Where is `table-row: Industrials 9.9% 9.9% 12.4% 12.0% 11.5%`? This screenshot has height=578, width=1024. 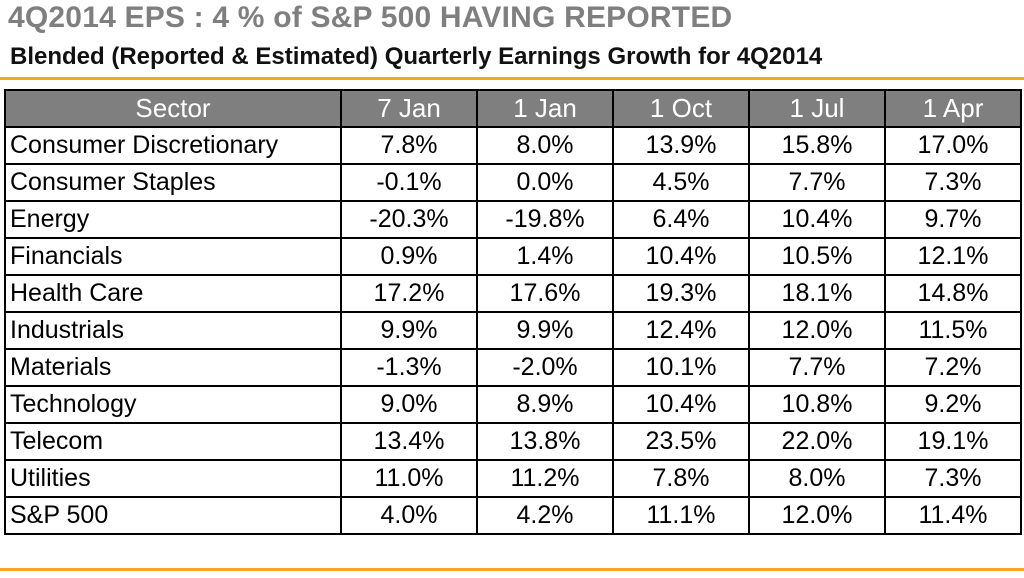
table-row: Industrials 9.9% 9.9% 12.4% 12.0% 11.5% is located at coordinates (513, 330).